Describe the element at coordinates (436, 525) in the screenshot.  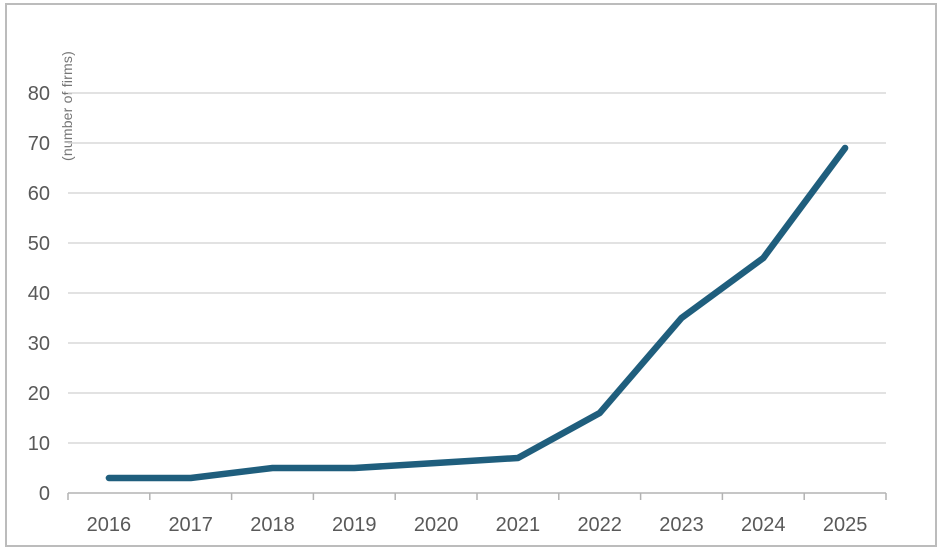
I see `x-tick-label: 2020` at that location.